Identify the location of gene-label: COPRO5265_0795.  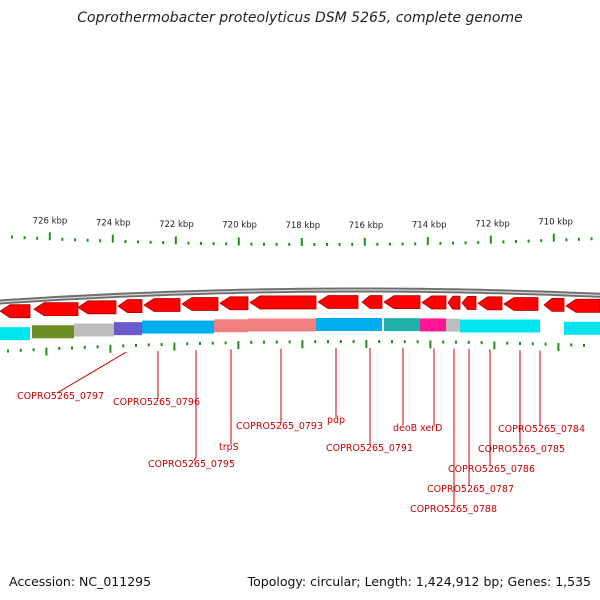
(191, 464).